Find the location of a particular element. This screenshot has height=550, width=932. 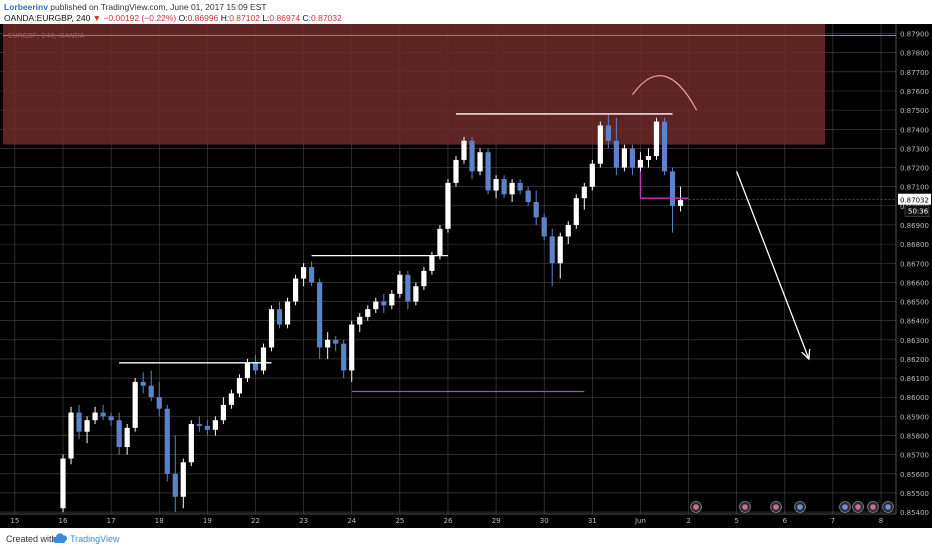

tradingview-brand-link: TradingView is located at coordinates (95, 539).